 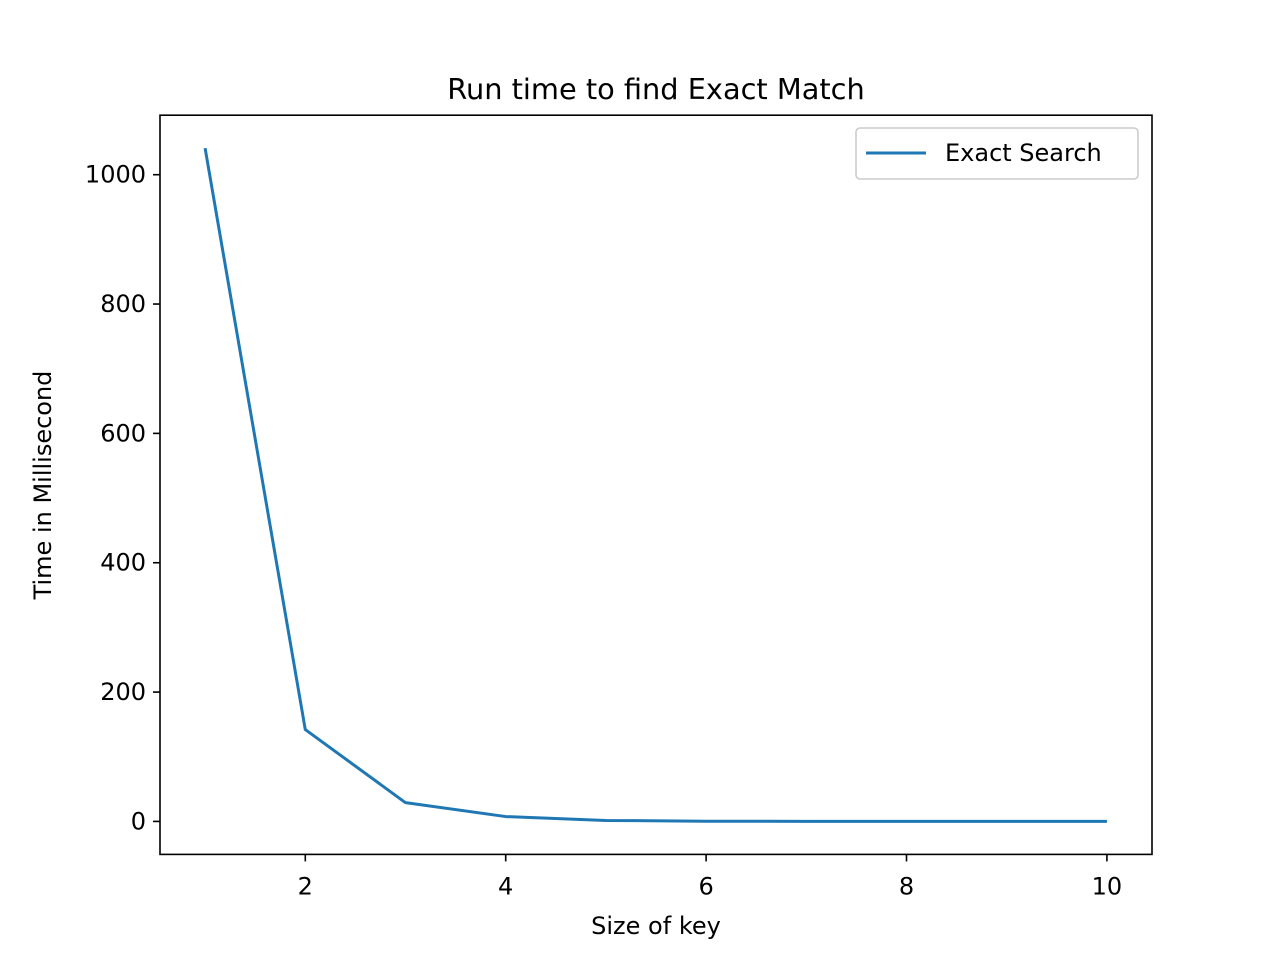 I want to click on x-tick-label: 4, so click(x=505, y=886).